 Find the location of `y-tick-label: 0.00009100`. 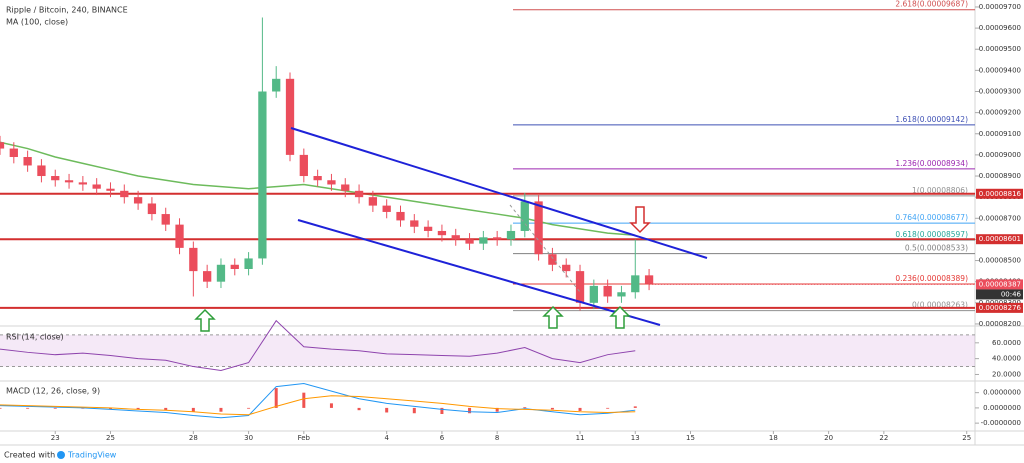

y-tick-label: 0.00009100 is located at coordinates (1000, 134).